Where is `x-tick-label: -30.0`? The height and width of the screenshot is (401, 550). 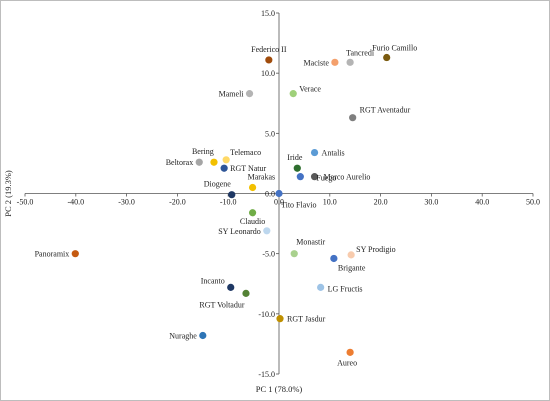
x-tick-label: -30.0 is located at coordinates (126, 202).